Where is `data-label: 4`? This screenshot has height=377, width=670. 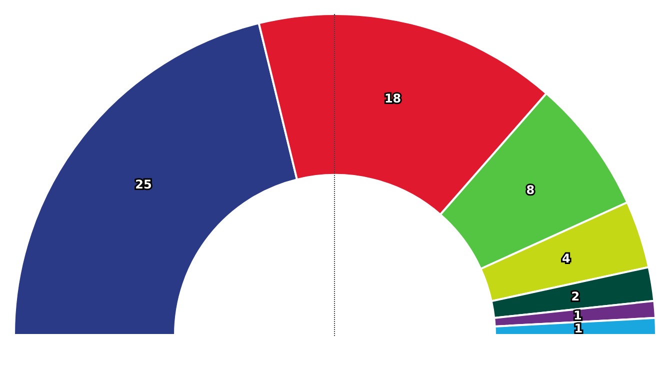 data-label: 4 is located at coordinates (566, 259).